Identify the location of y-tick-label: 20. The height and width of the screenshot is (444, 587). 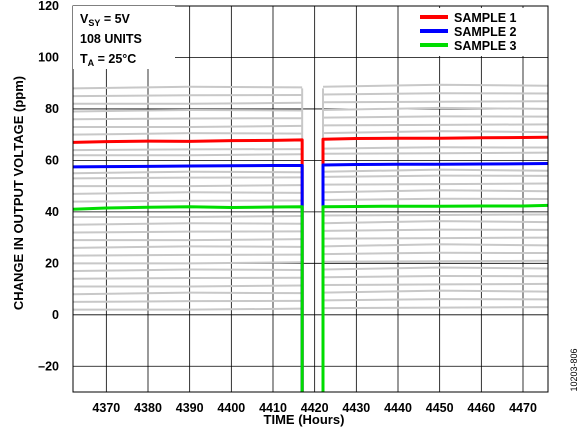
(52, 263).